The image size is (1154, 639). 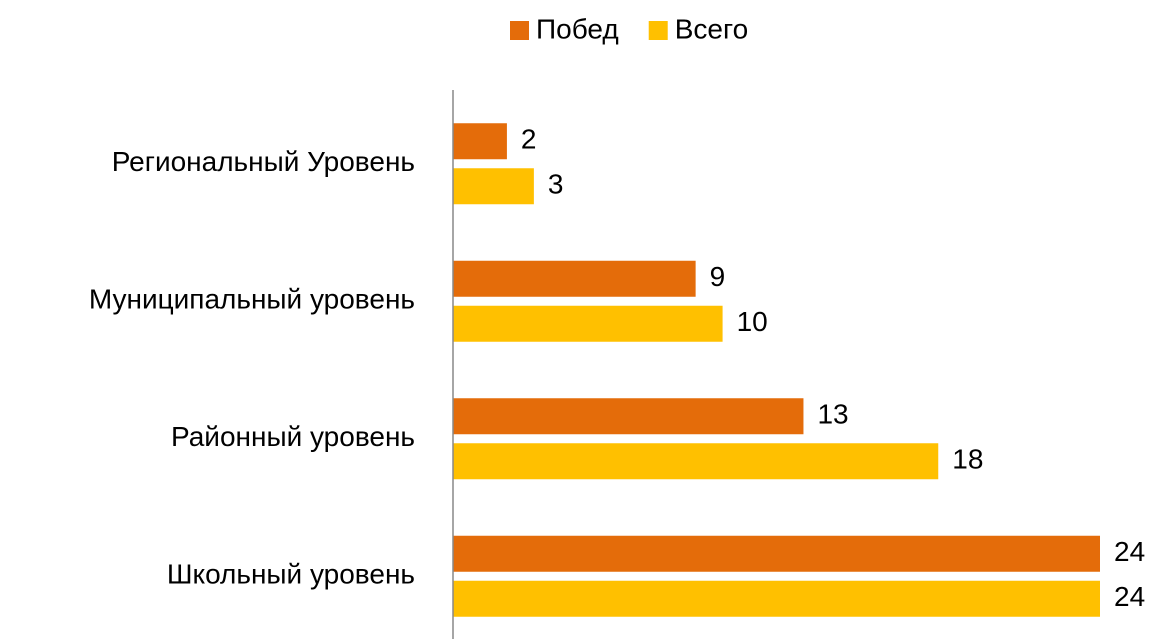 I want to click on data-label: 18, so click(x=967, y=459).